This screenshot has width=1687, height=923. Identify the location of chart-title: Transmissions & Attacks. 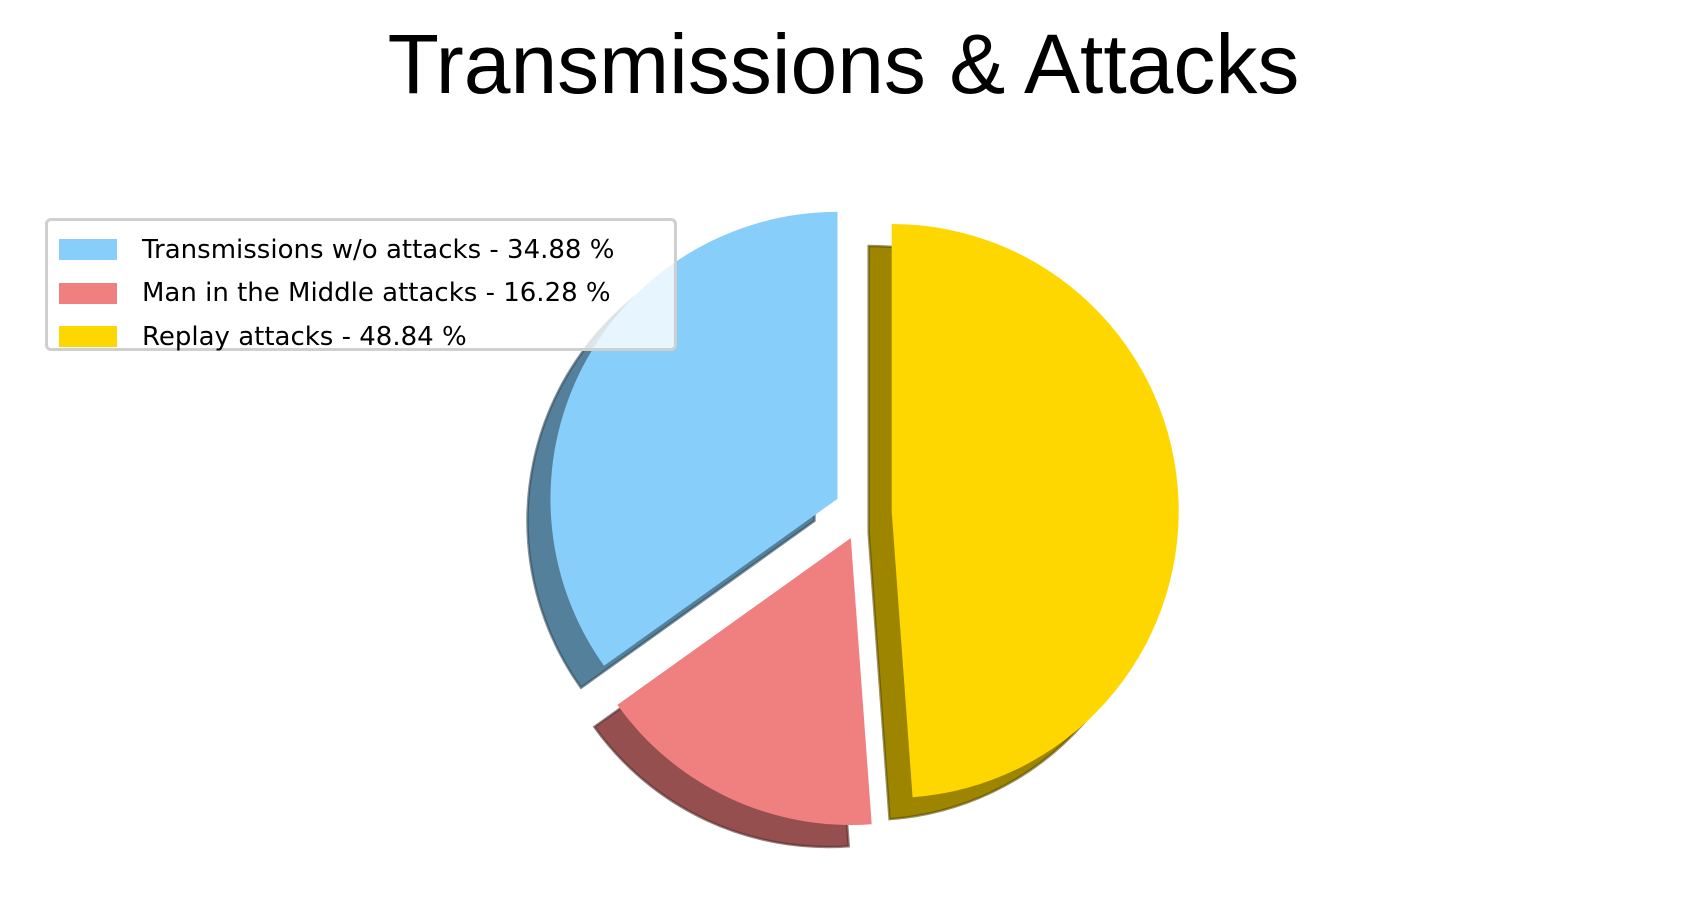
(843, 64).